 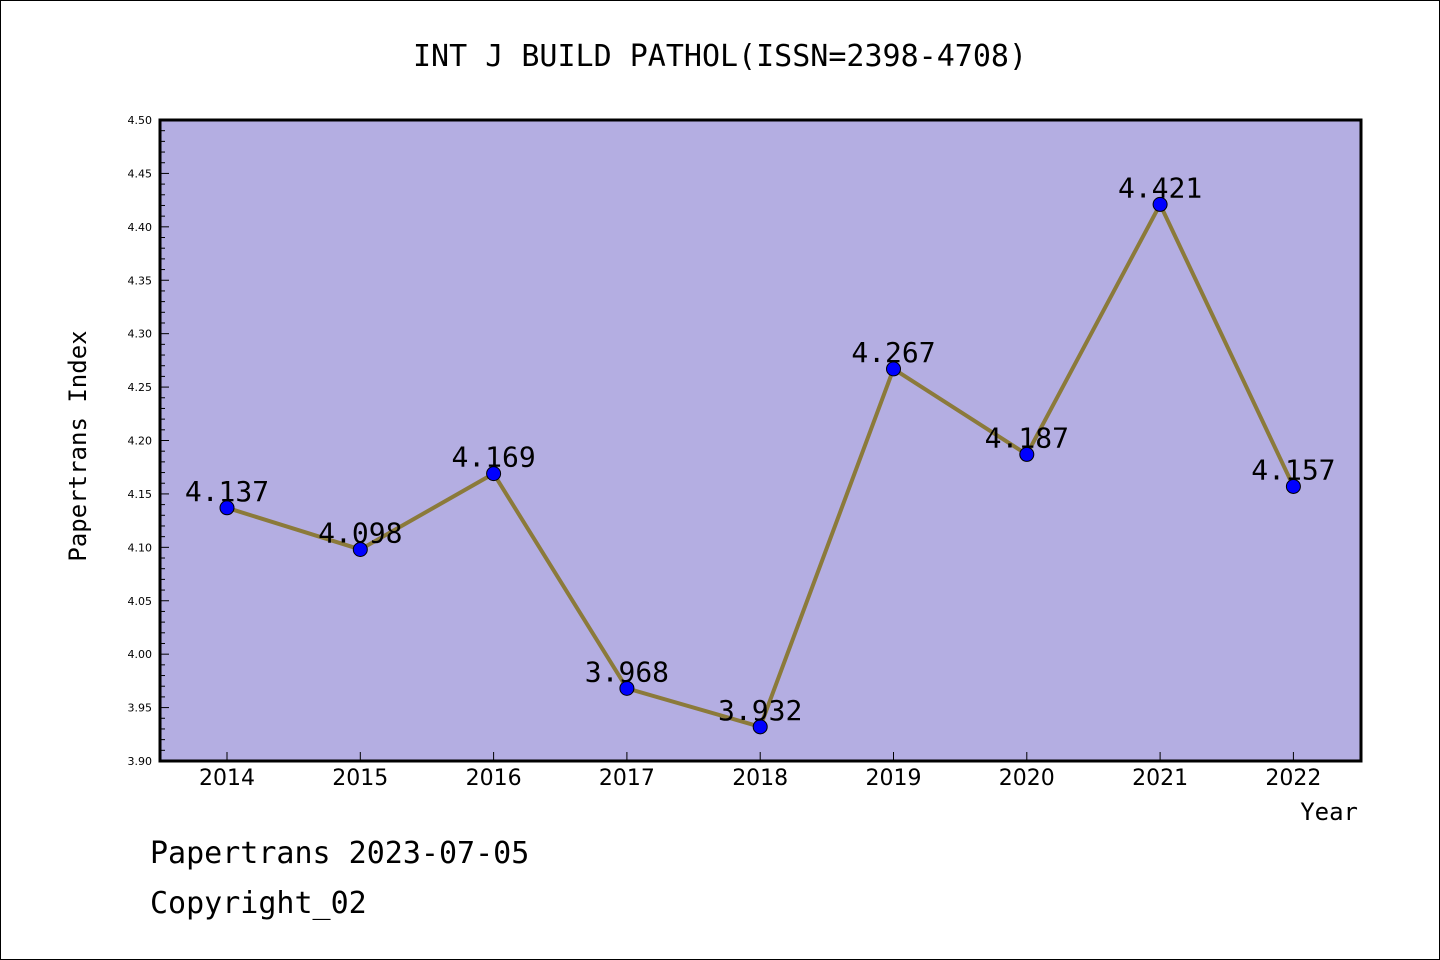 What do you see at coordinates (227, 491) in the screenshot?
I see `data-label: 4.137` at bounding box center [227, 491].